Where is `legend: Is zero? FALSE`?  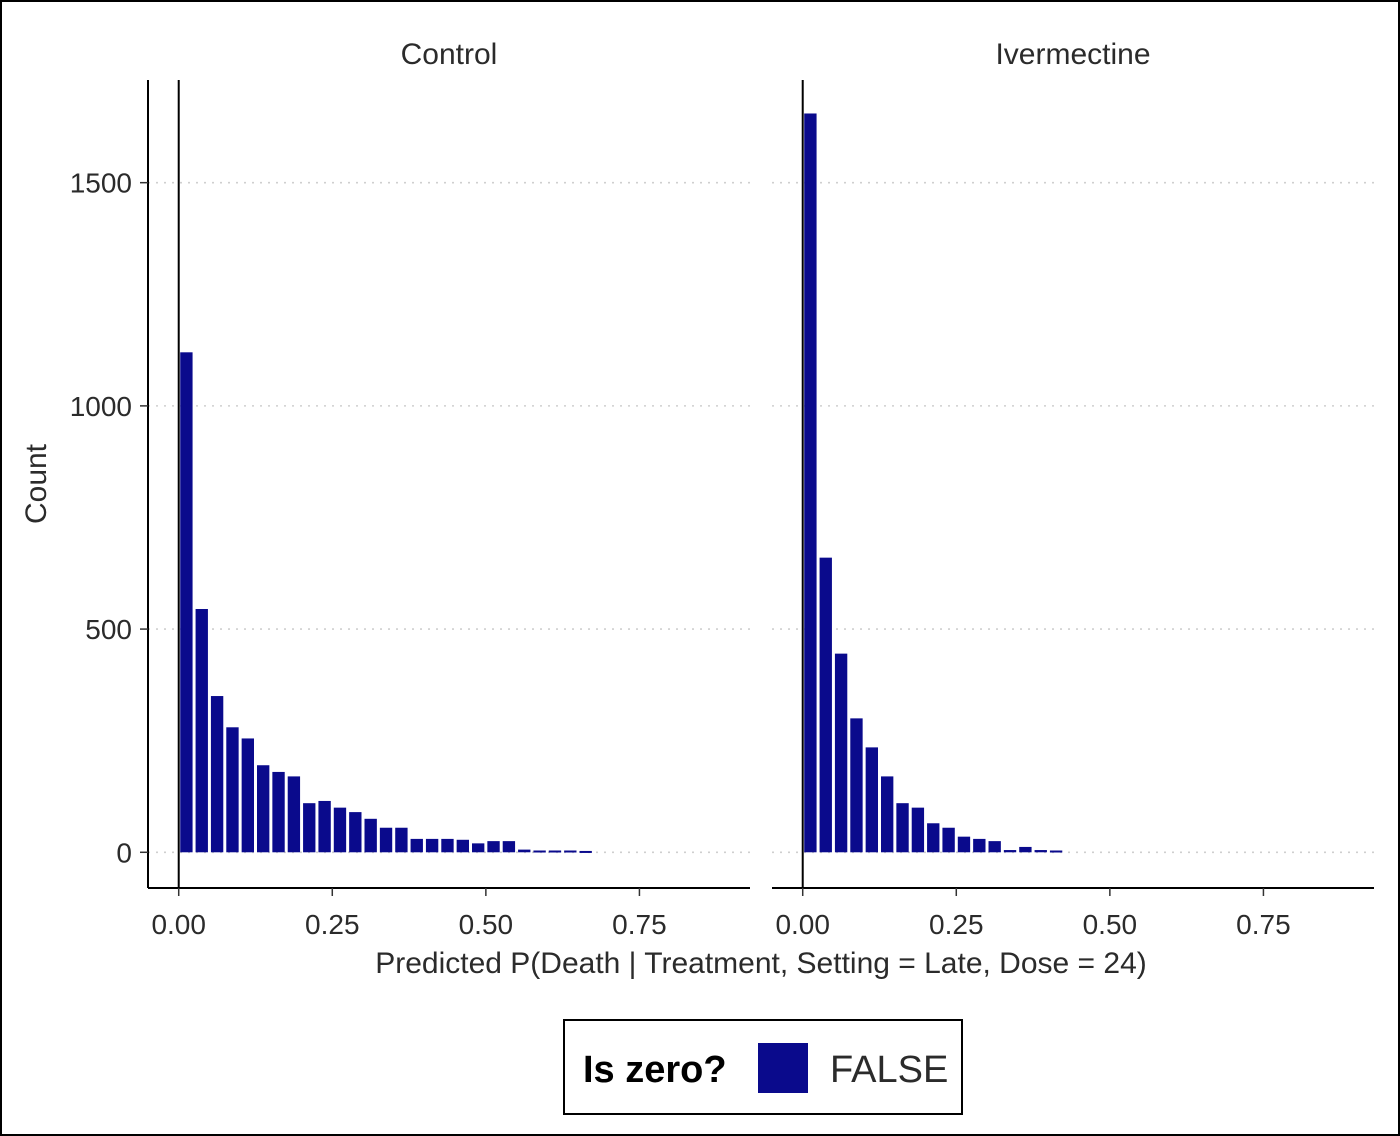
legend: Is zero? FALSE is located at coordinates (763, 1067).